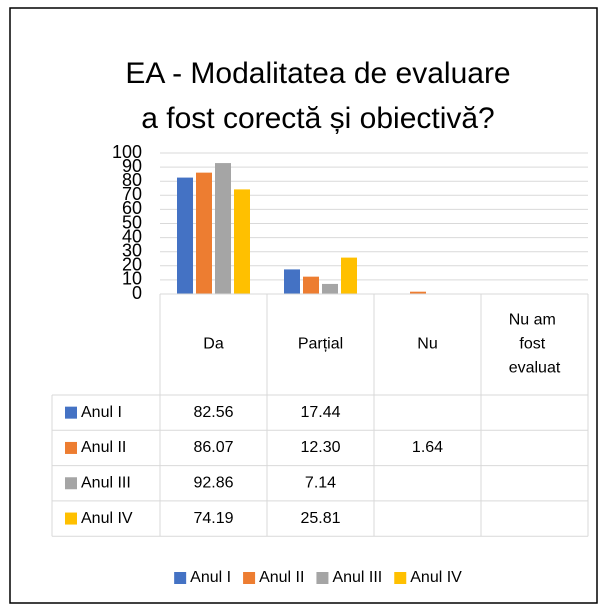 This screenshot has width=606, height=613. What do you see at coordinates (132, 194) in the screenshot?
I see `y-tick-label: 70` at bounding box center [132, 194].